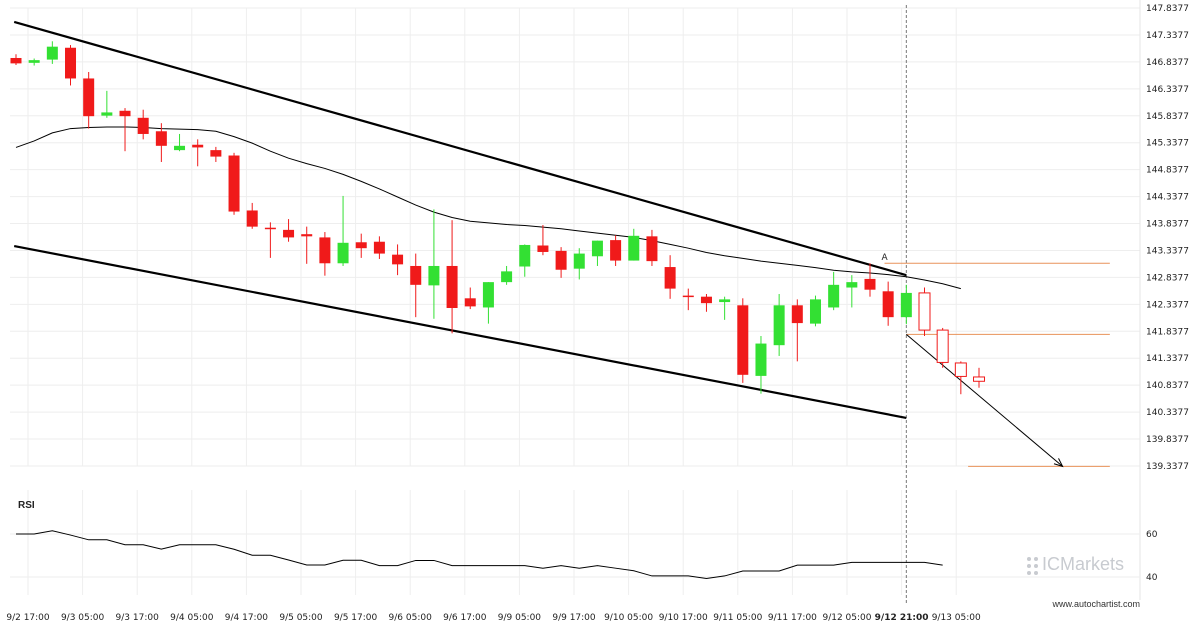  I want to click on y-tick-label: 146.3377, so click(1167, 90).